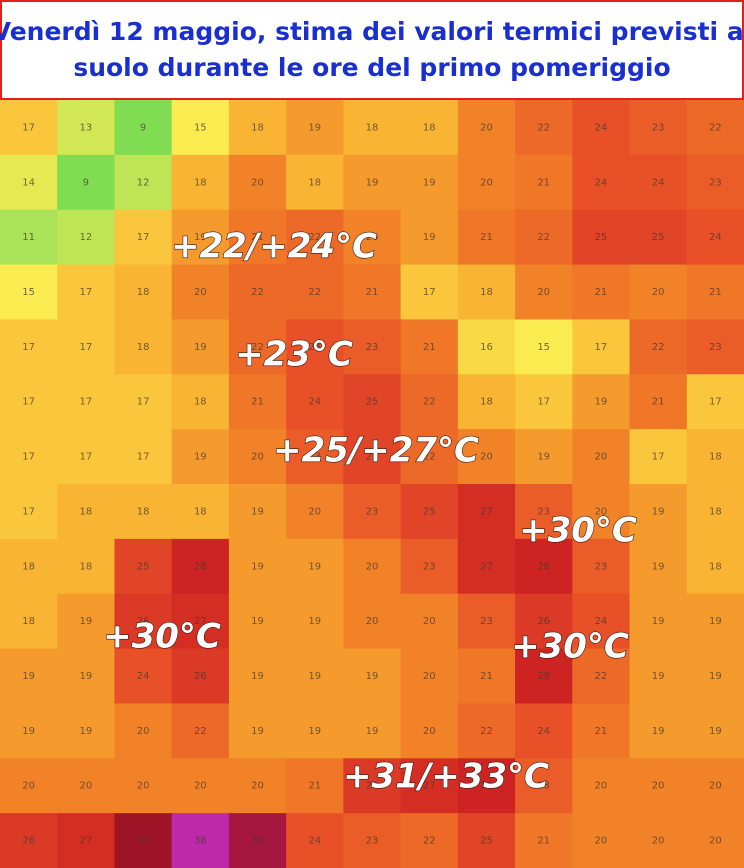  What do you see at coordinates (143, 182) in the screenshot?
I see `temp-value: 12` at bounding box center [143, 182].